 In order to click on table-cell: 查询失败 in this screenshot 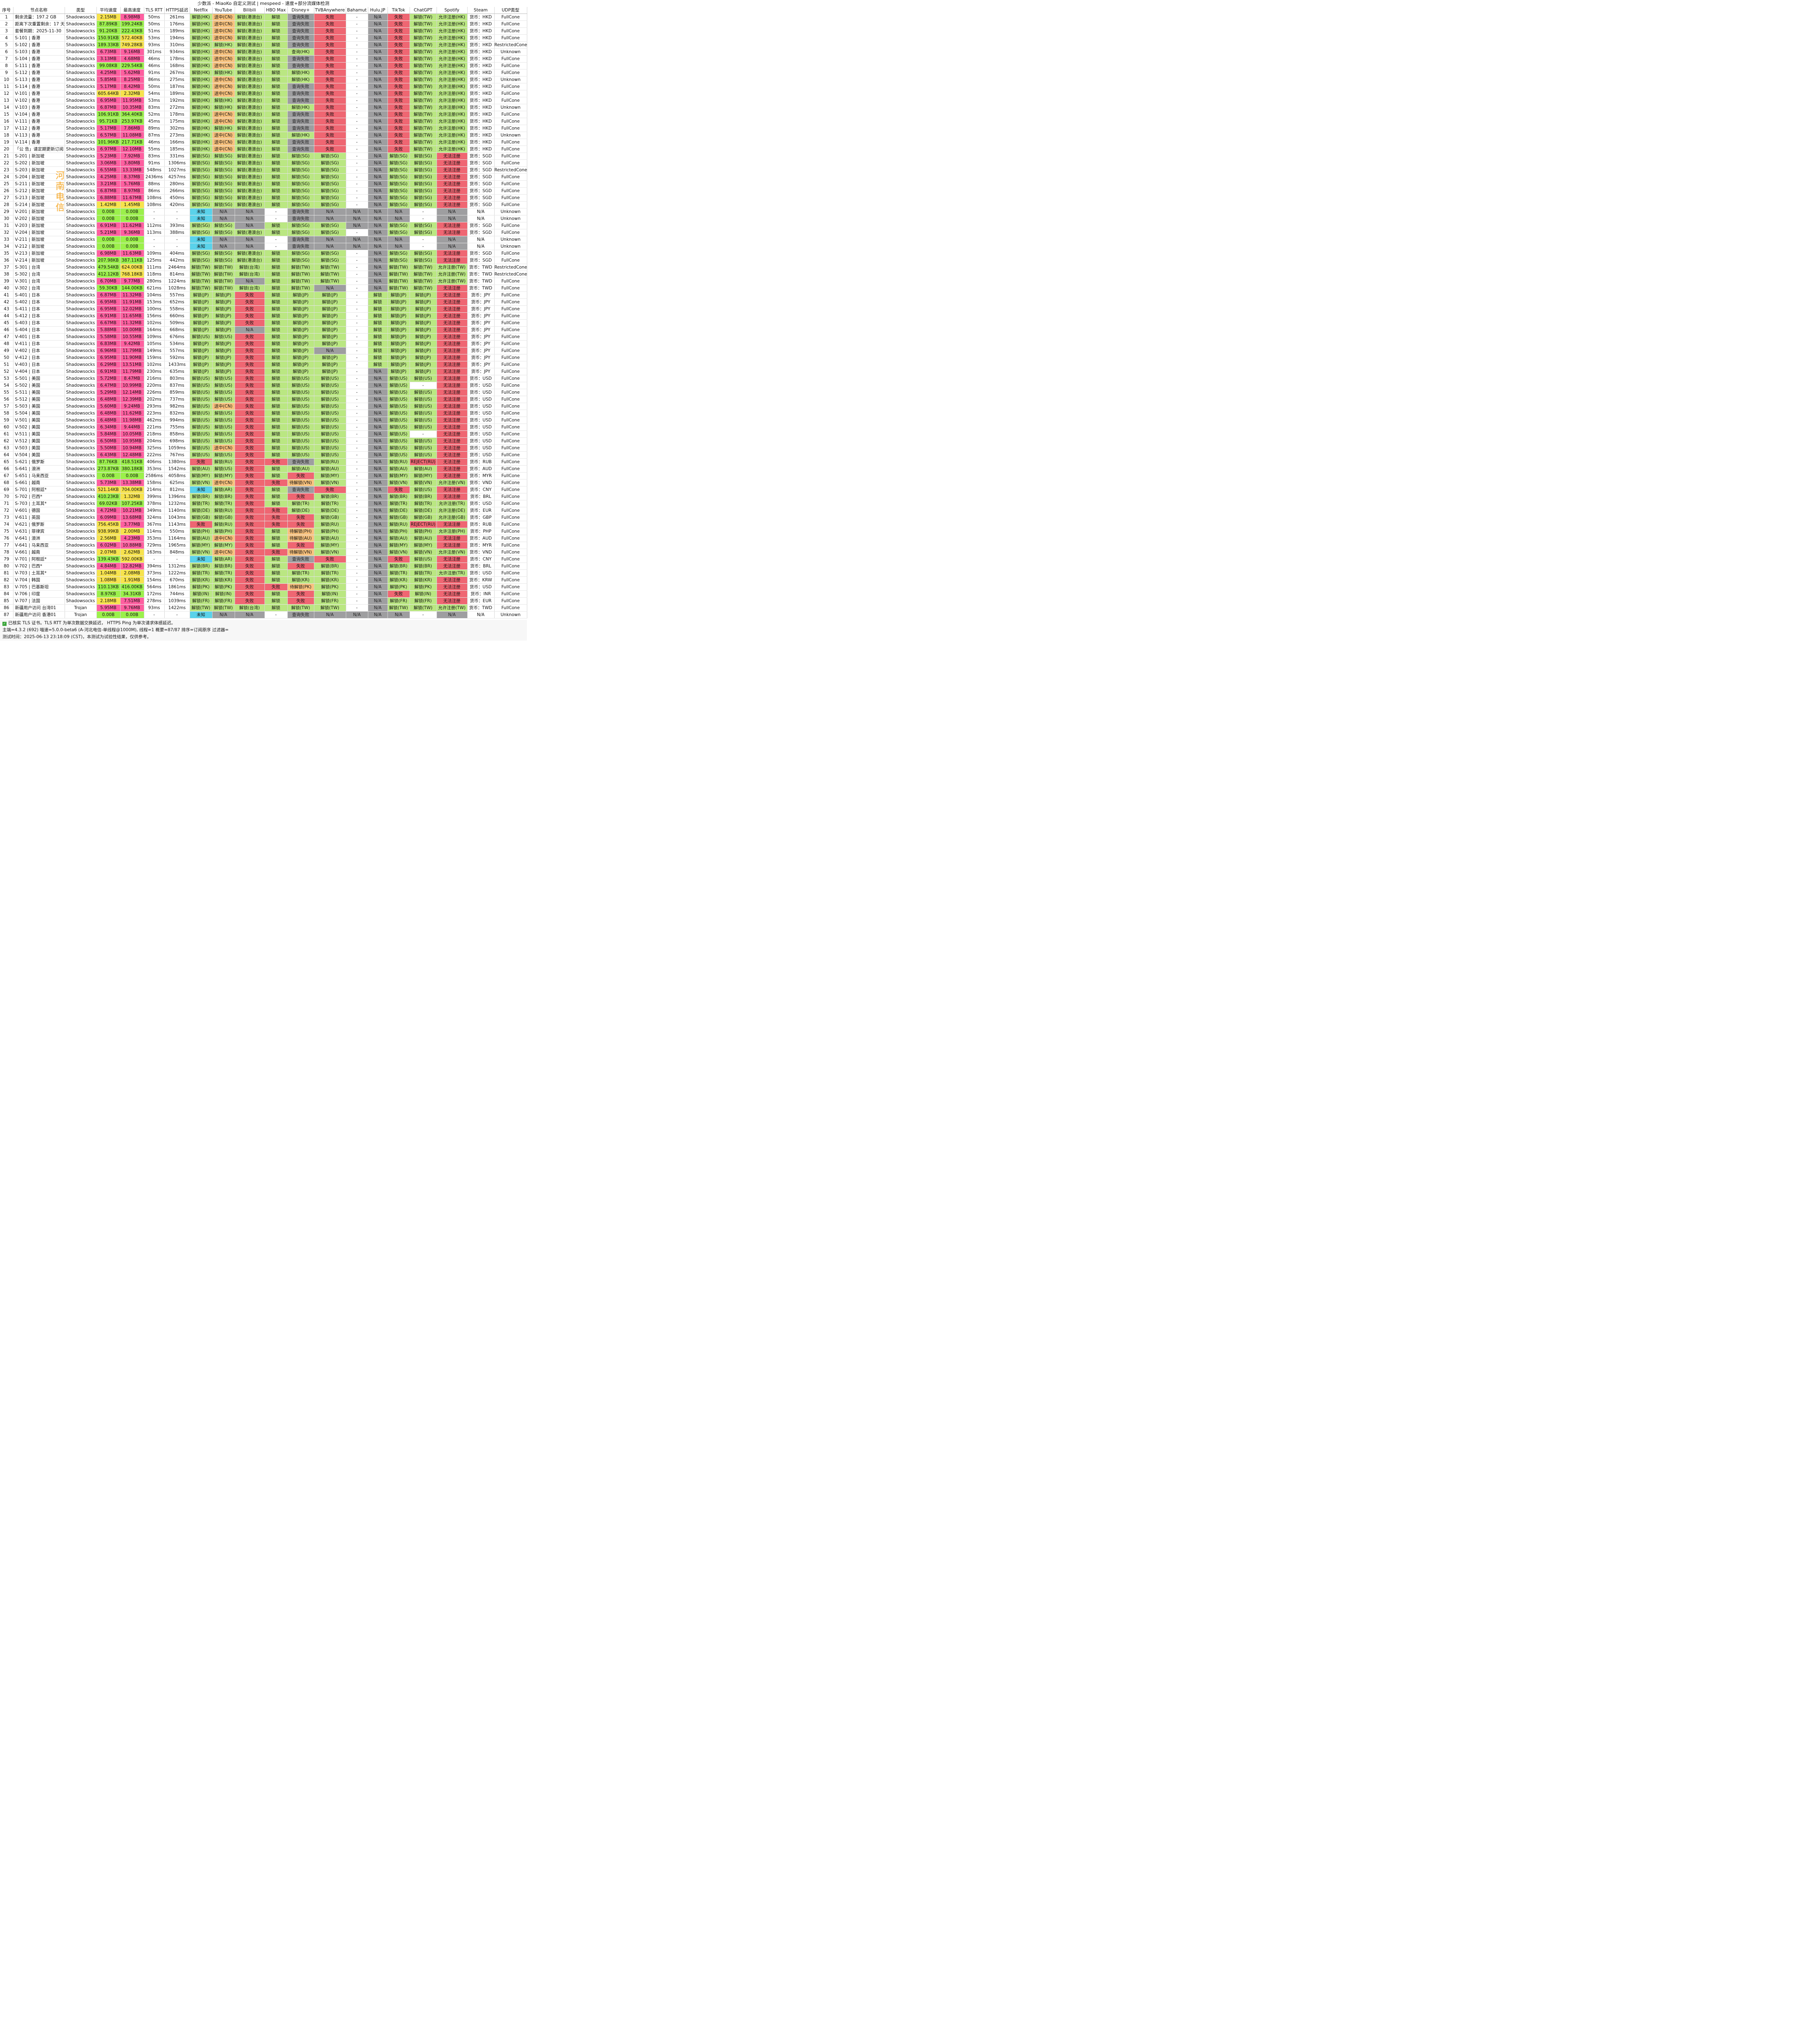, I will do `click(301, 17)`.